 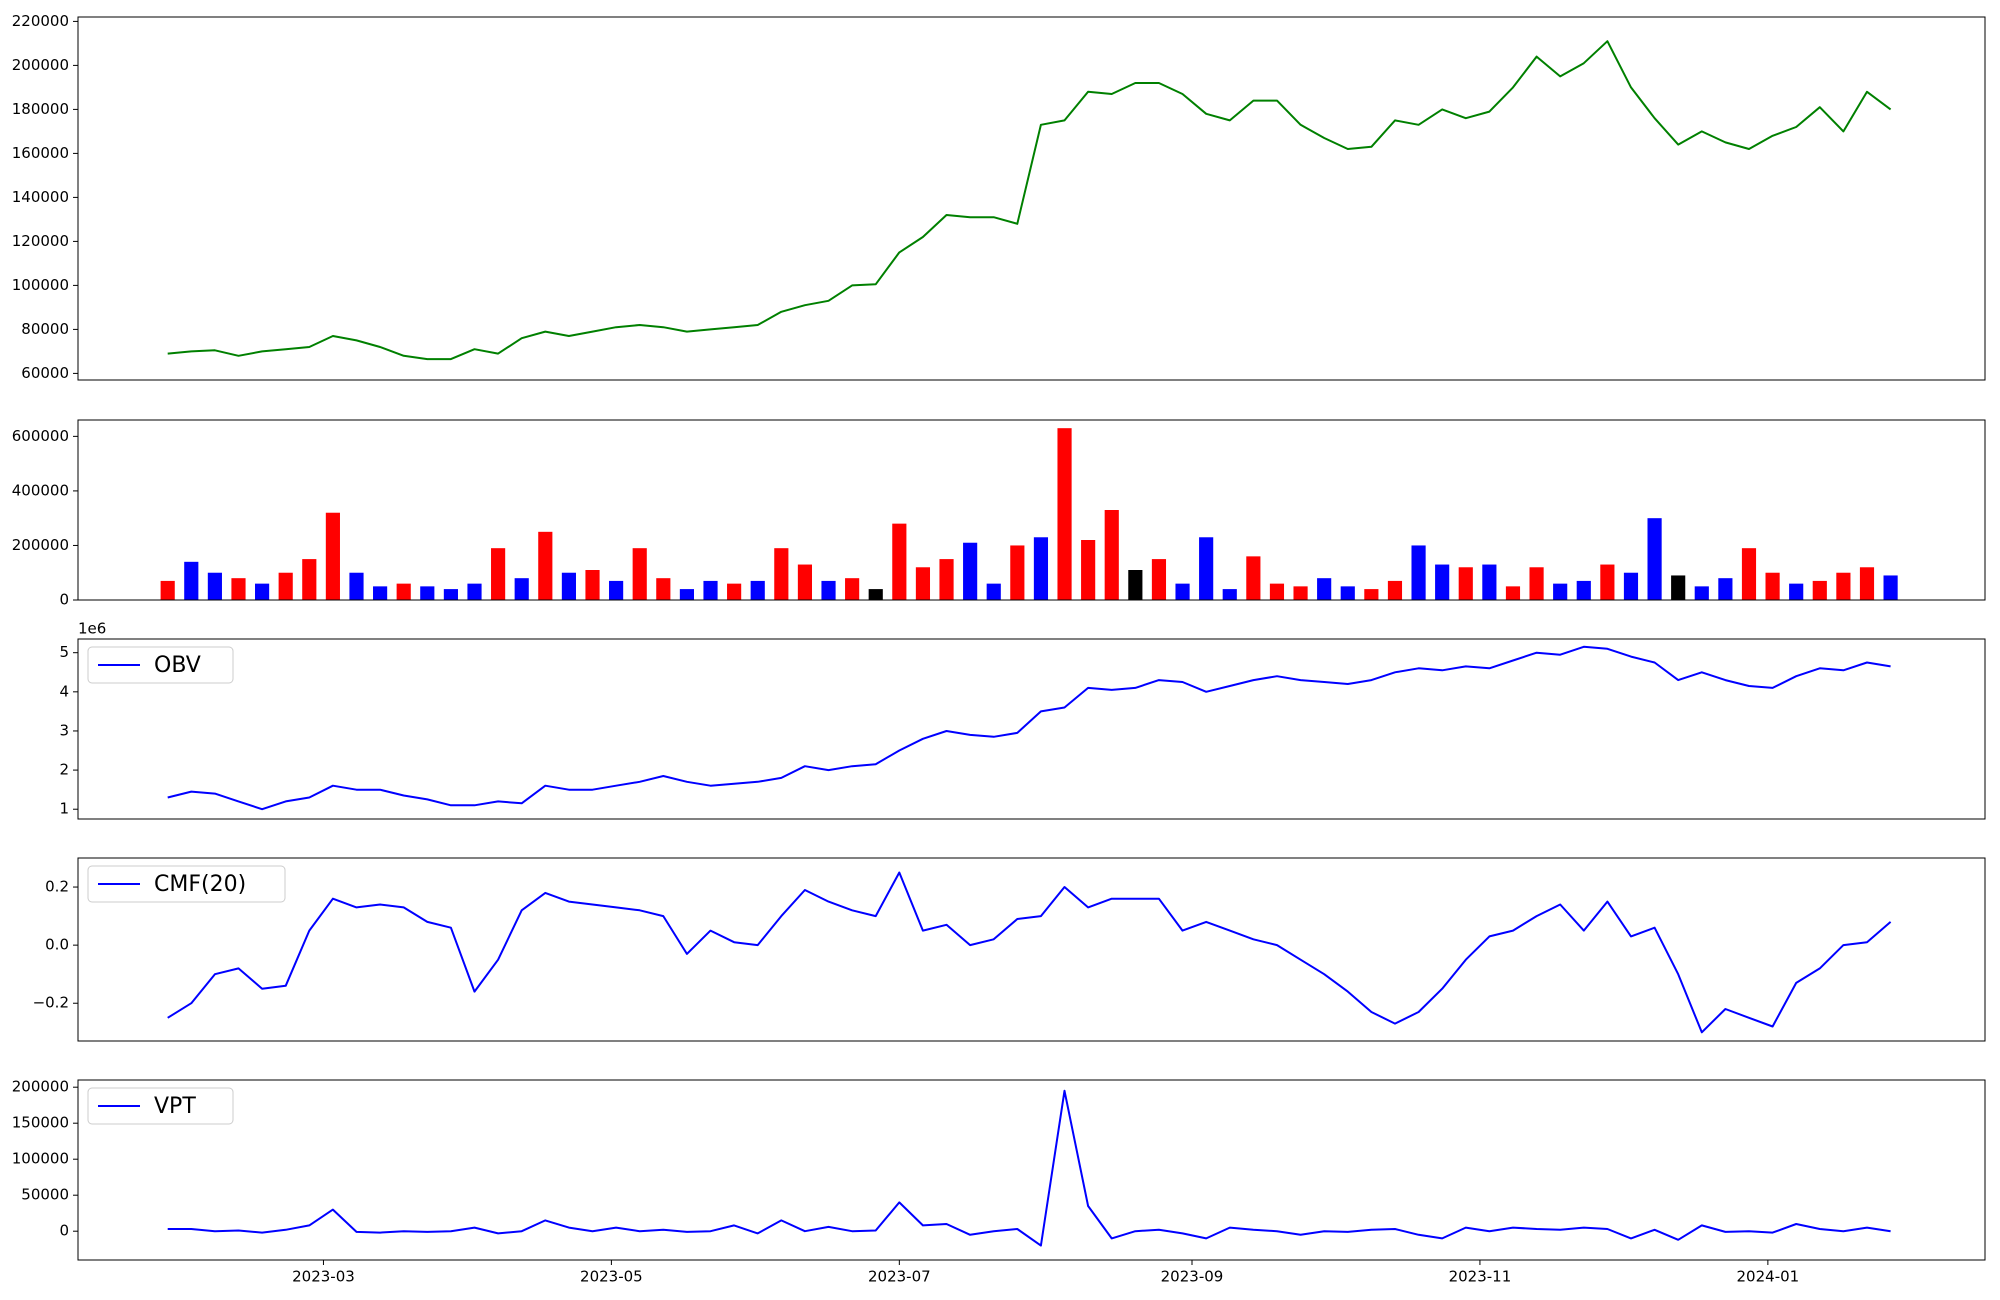 What do you see at coordinates (175, 1106) in the screenshot?
I see `legend-label: VPT` at bounding box center [175, 1106].